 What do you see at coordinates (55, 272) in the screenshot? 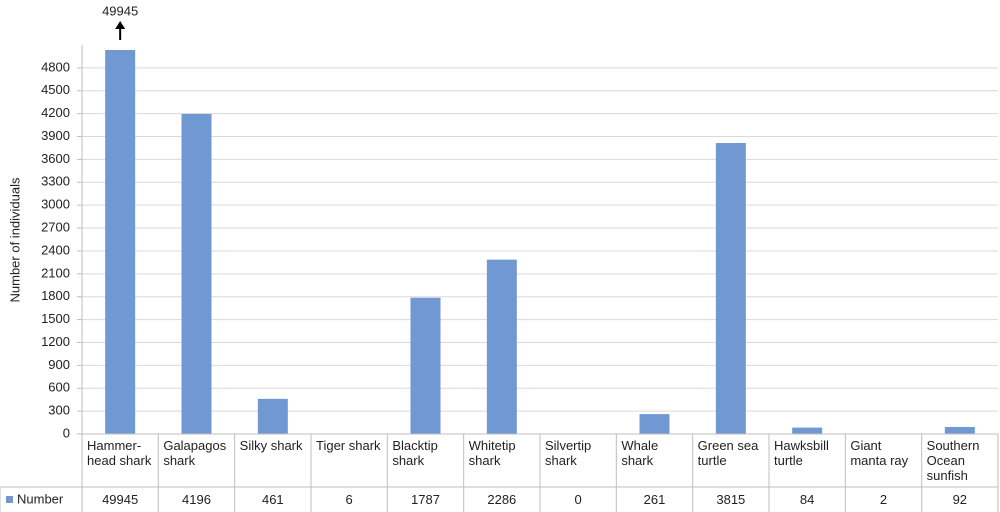
I see `y-tick-label: 2100` at bounding box center [55, 272].